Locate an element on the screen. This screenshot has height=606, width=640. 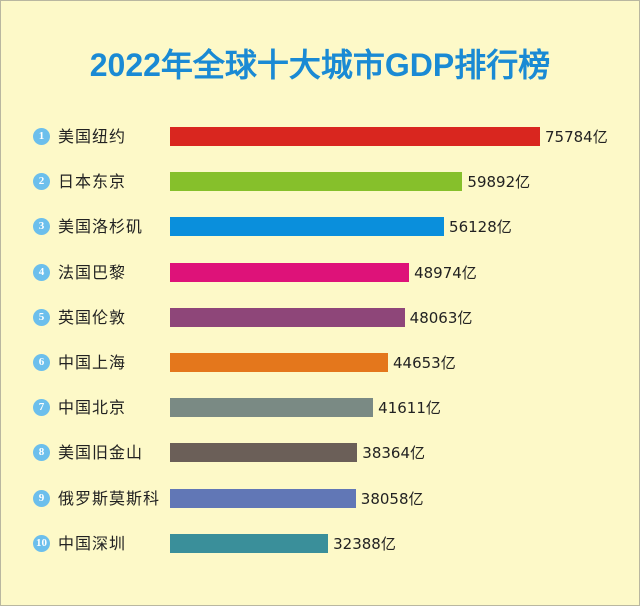
bar-row: 10 中国深圳 32388亿 is located at coordinates (320, 544).